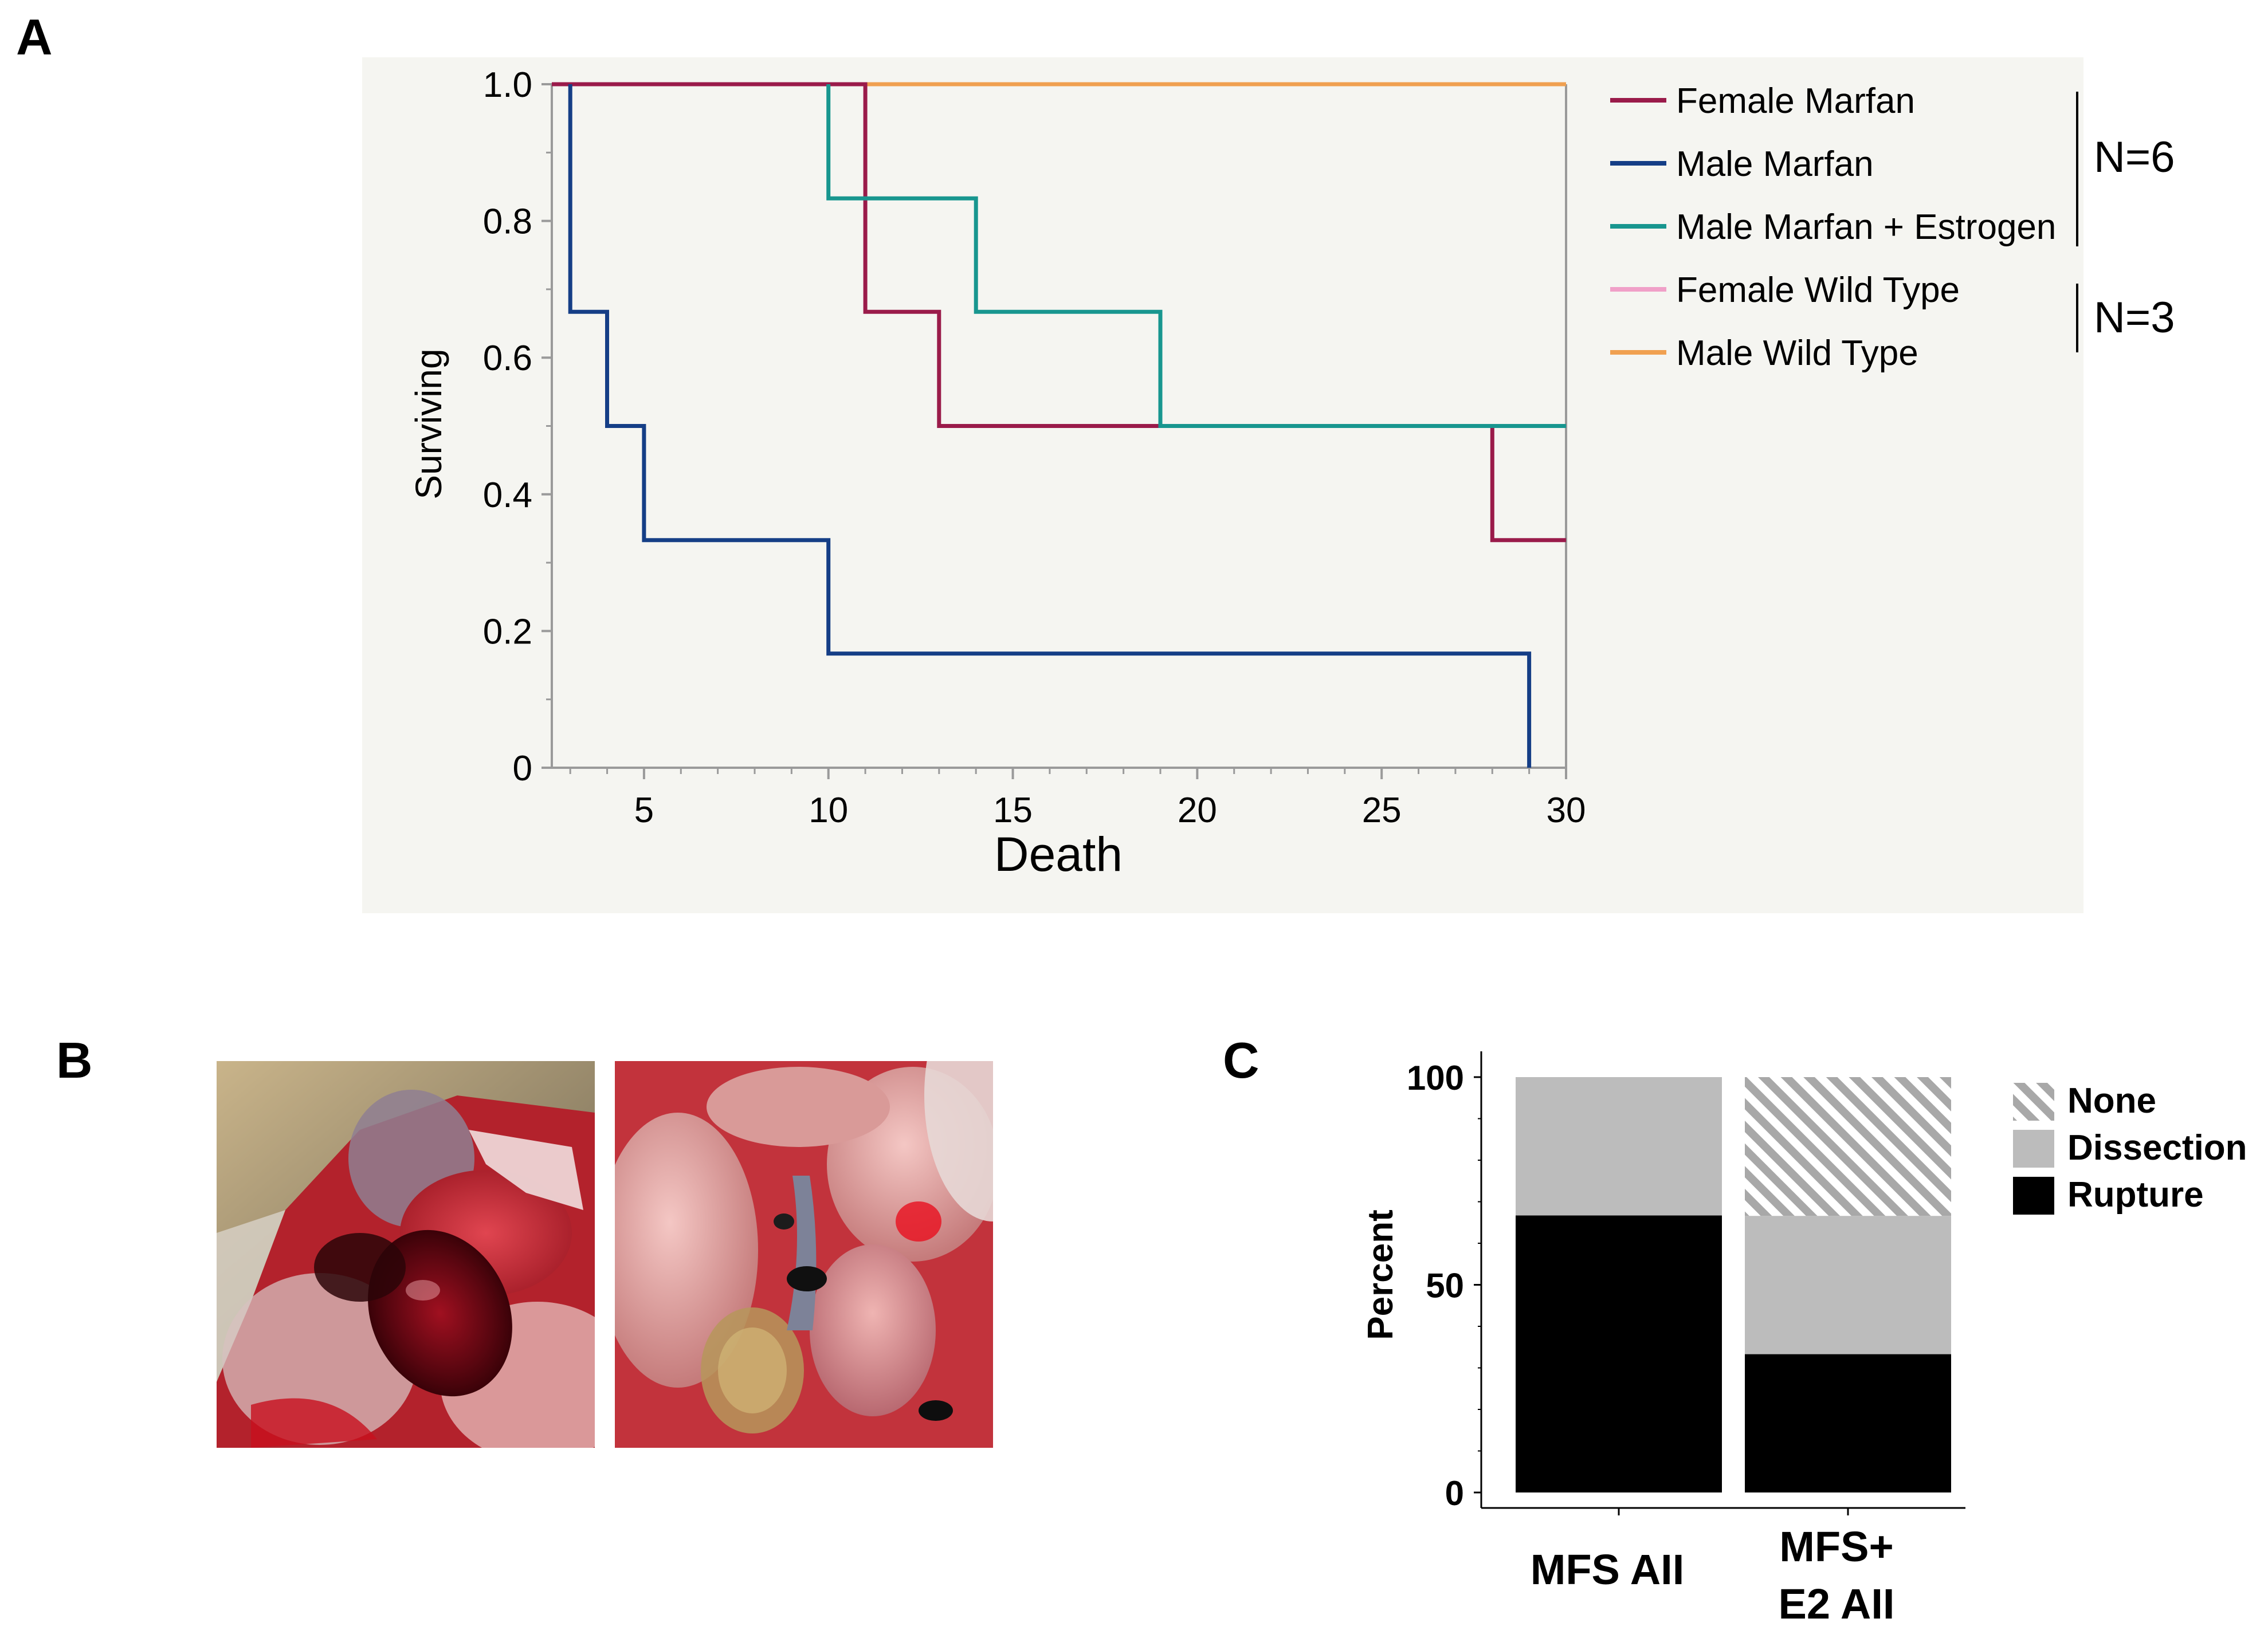  What do you see at coordinates (1713, 1568) in the screenshot?
I see `bar-x-labels: MFS AII MFS+ E2 AII` at bounding box center [1713, 1568].